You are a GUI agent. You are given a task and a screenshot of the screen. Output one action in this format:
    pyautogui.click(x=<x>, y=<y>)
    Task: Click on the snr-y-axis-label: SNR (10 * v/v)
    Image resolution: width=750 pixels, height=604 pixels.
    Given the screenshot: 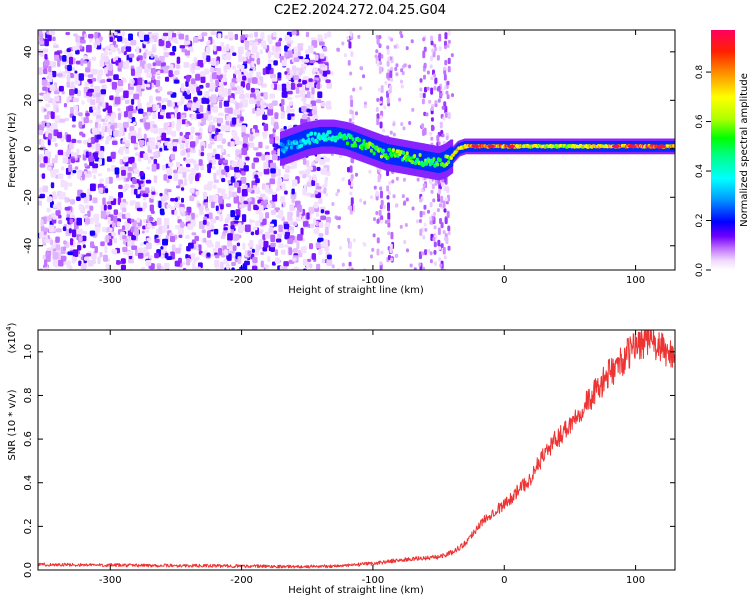 What is the action you would take?
    pyautogui.click(x=12, y=424)
    